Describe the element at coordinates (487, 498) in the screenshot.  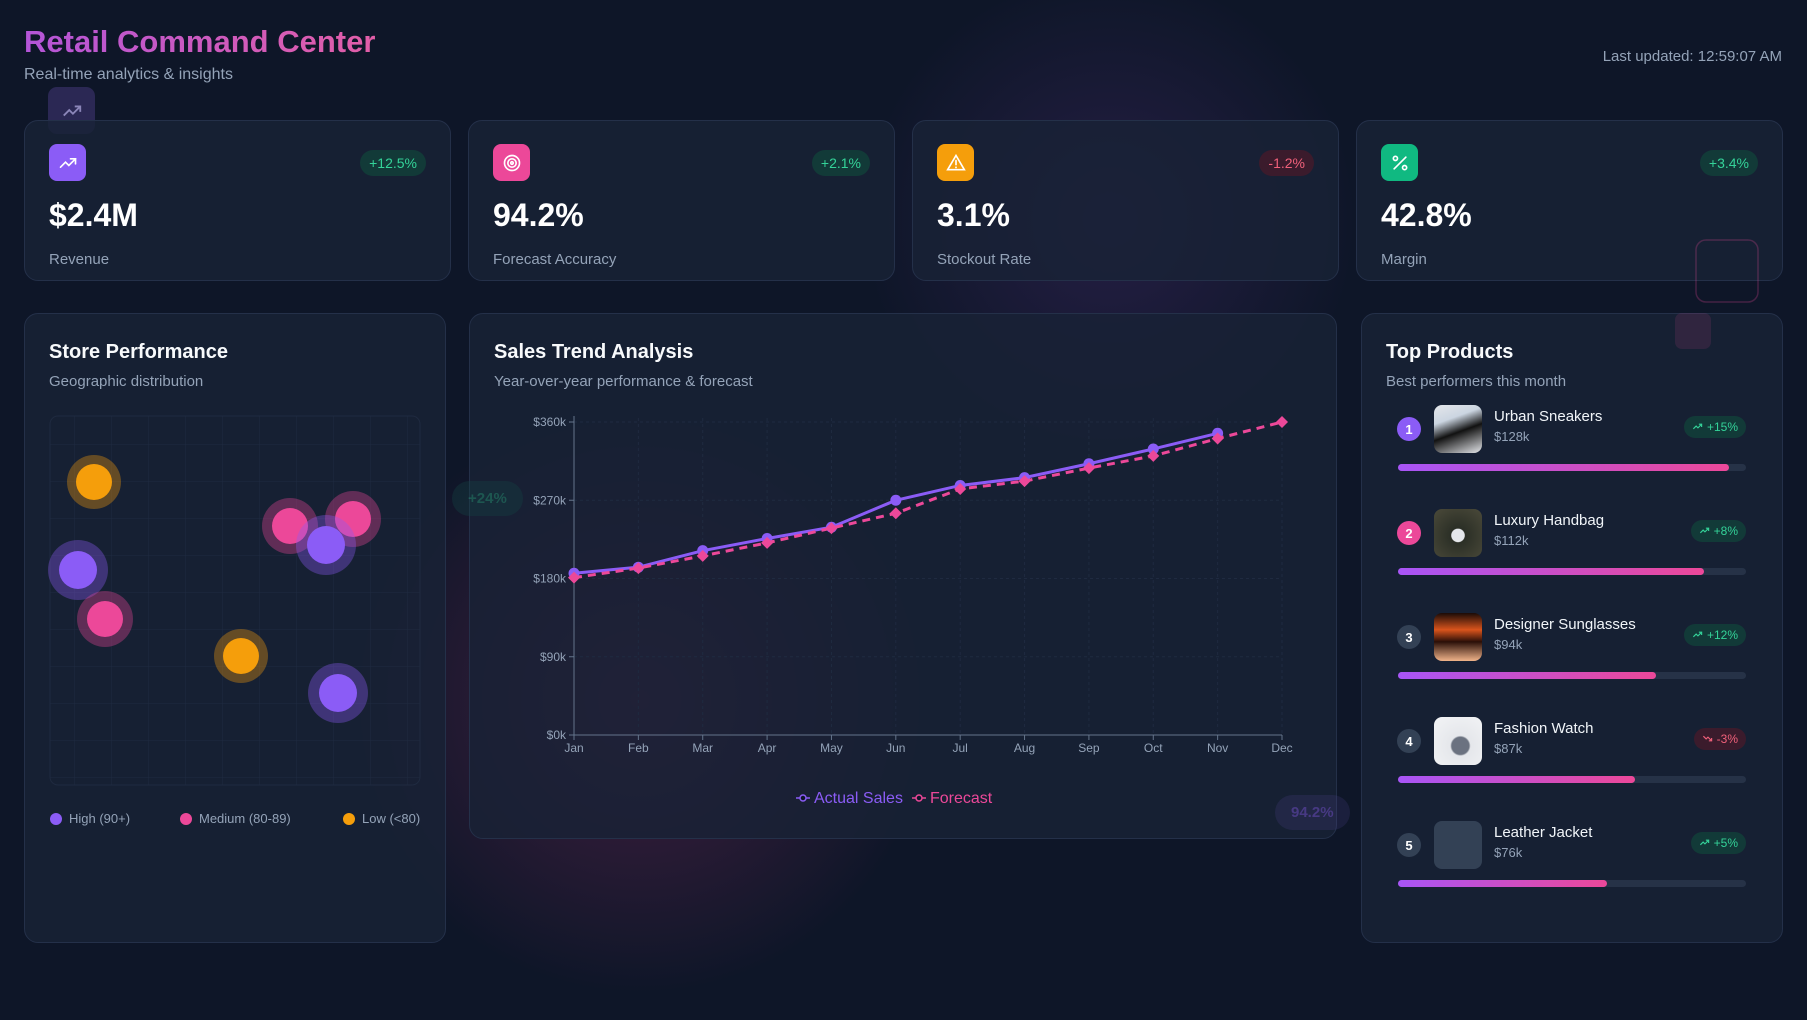
I see `floating-badge: +24%` at that location.